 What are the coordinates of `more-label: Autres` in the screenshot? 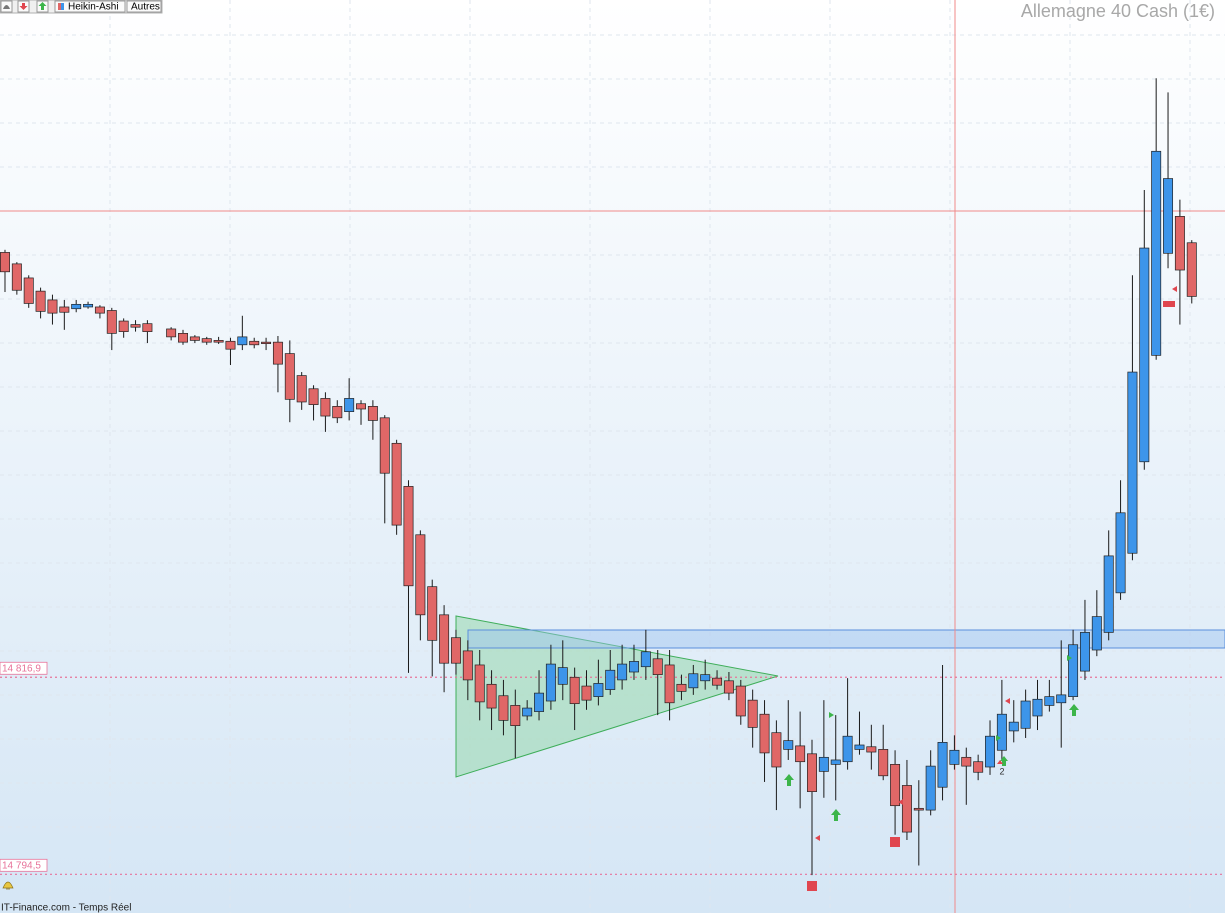 It's located at (145, 7).